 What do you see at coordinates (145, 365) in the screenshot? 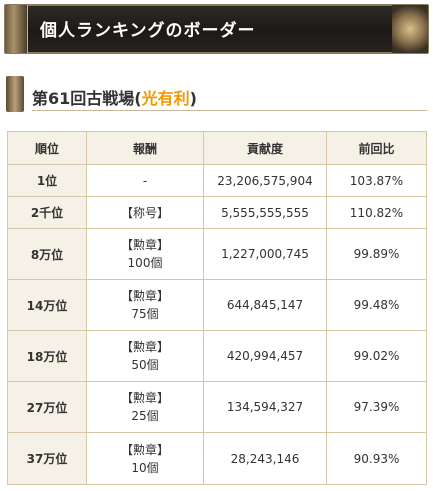
I see `reward-quantity: 50個` at bounding box center [145, 365].